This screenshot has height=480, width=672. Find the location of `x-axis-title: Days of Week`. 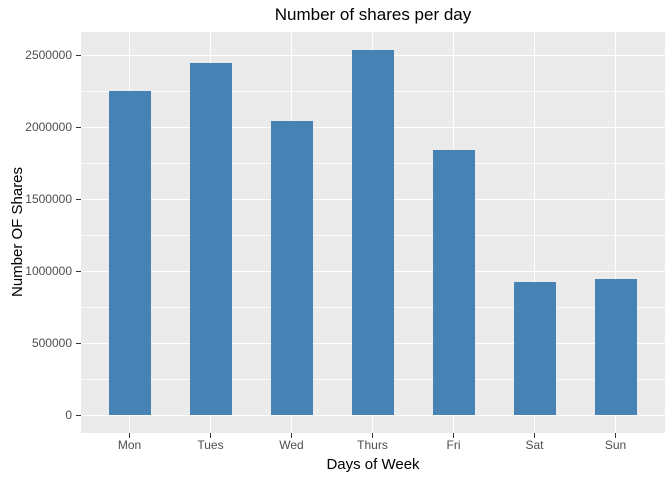

x-axis-title: Days of Week is located at coordinates (373, 464).